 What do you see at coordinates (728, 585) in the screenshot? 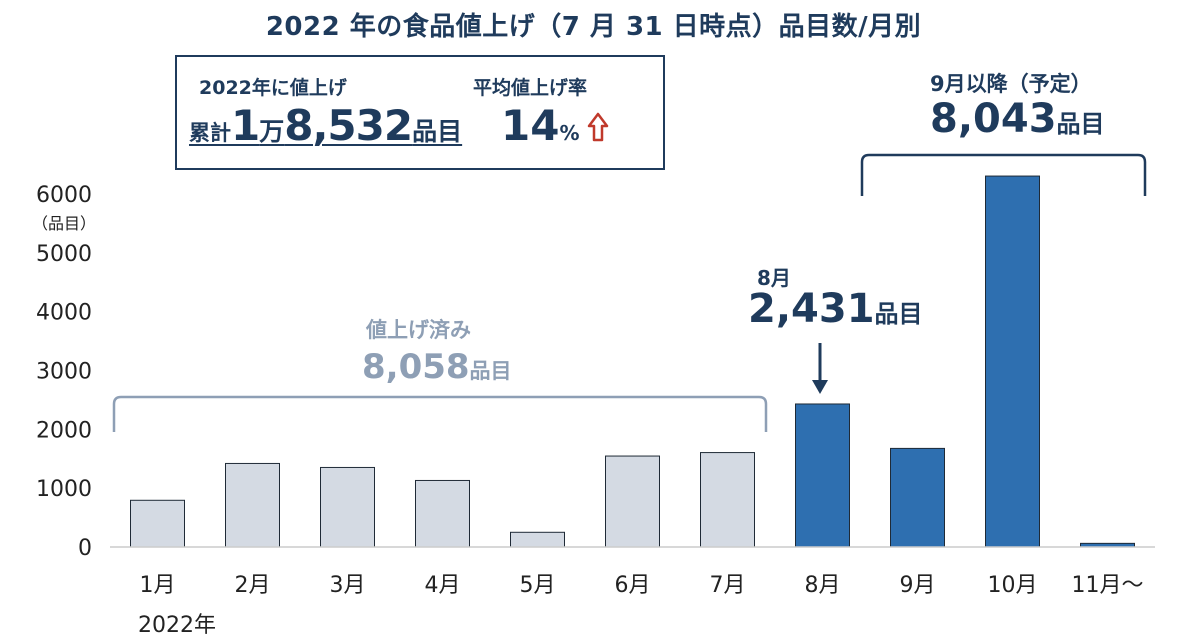
I see `x-tick-label: 7月` at bounding box center [728, 585].